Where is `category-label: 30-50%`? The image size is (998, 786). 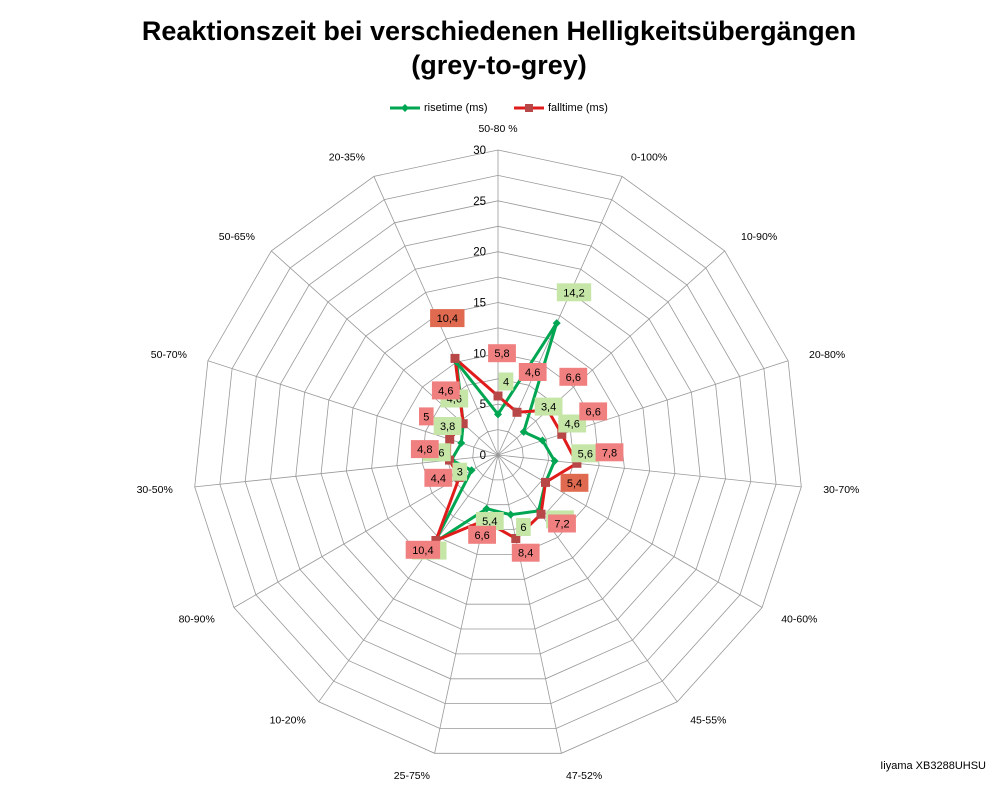 category-label: 30-50% is located at coordinates (155, 490).